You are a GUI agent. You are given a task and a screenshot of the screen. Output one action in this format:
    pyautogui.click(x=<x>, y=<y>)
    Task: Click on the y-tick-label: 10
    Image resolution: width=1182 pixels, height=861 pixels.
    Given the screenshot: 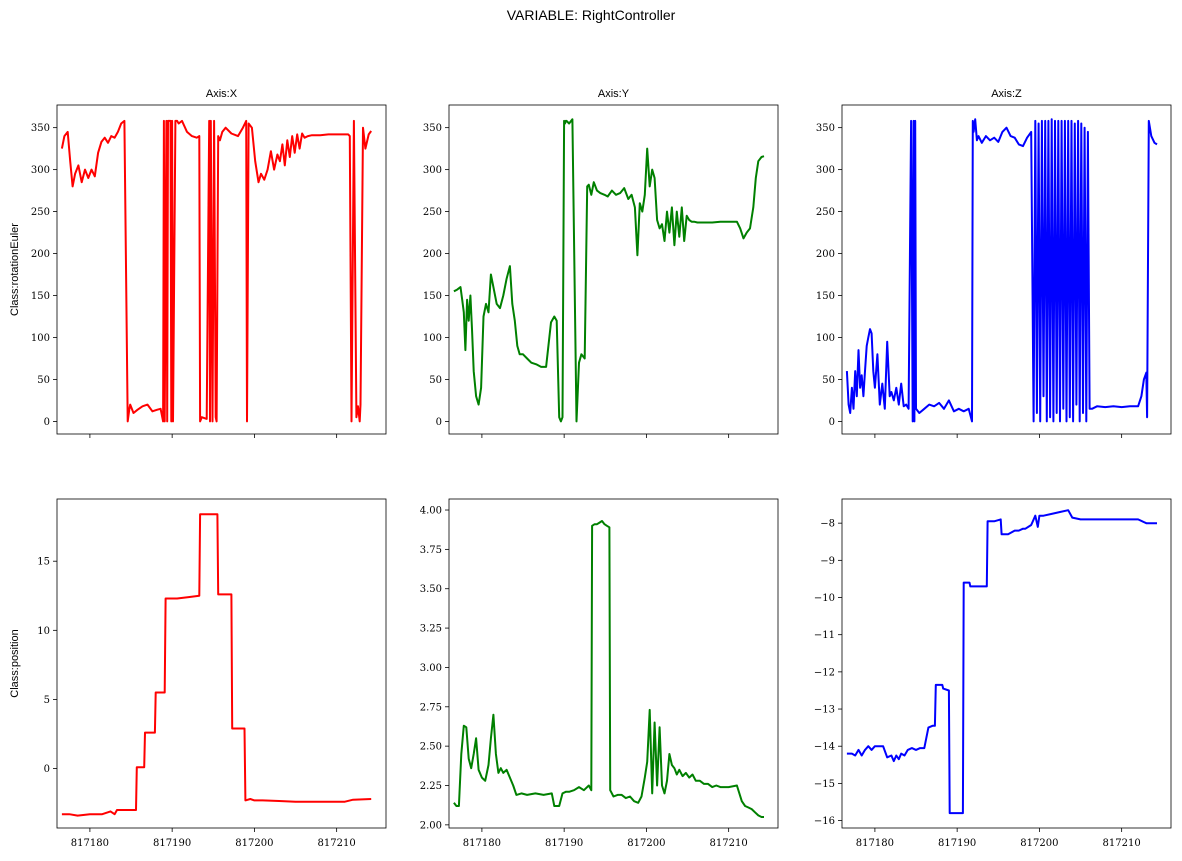 What is the action you would take?
    pyautogui.click(x=43, y=631)
    